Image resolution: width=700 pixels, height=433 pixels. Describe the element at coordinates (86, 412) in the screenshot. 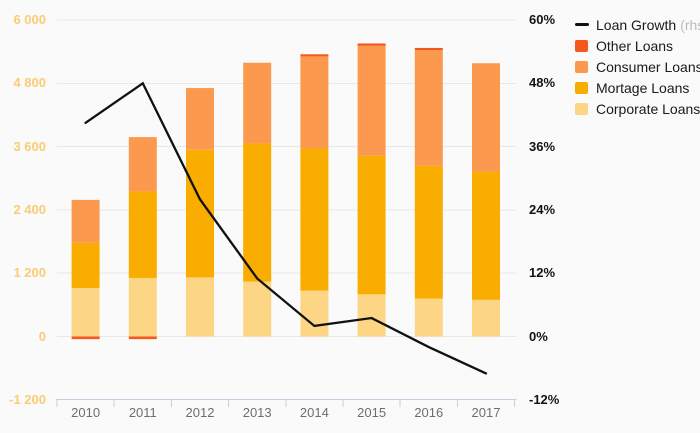

I see `x-axis-label-2010: 2010` at that location.